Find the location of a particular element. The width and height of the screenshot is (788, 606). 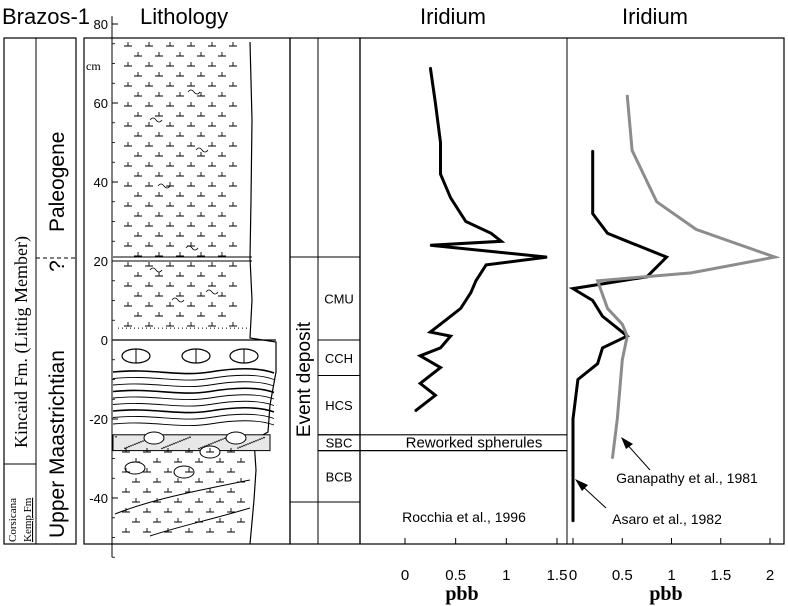

x-tick-label: 1.5 is located at coordinates (720, 575).